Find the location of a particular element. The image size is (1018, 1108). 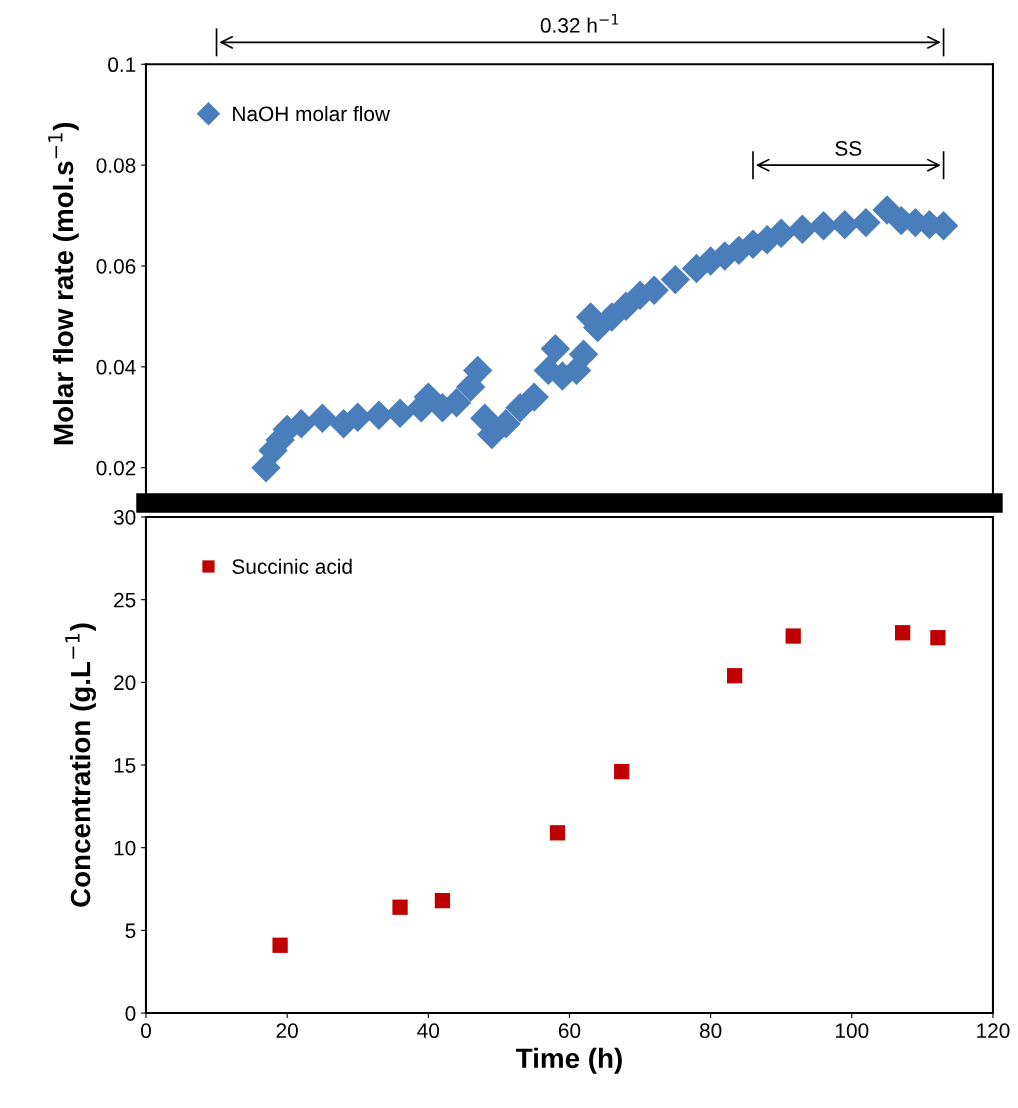

x-tick-label: 80 is located at coordinates (710, 1031).